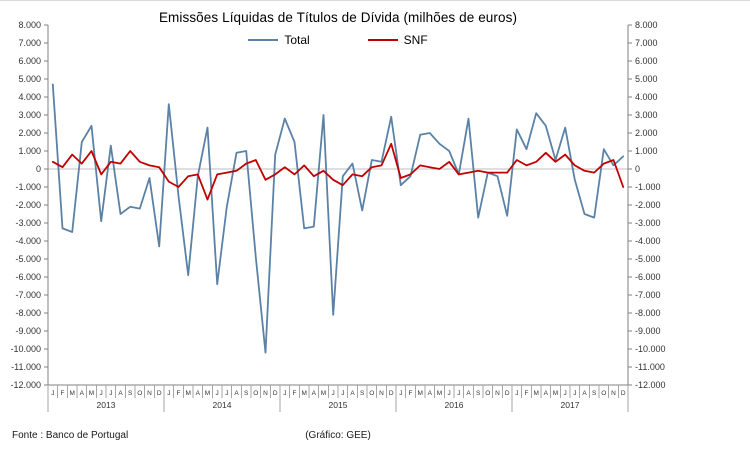 This screenshot has height=449, width=750. I want to click on svg-text: 2015, so click(338, 405).